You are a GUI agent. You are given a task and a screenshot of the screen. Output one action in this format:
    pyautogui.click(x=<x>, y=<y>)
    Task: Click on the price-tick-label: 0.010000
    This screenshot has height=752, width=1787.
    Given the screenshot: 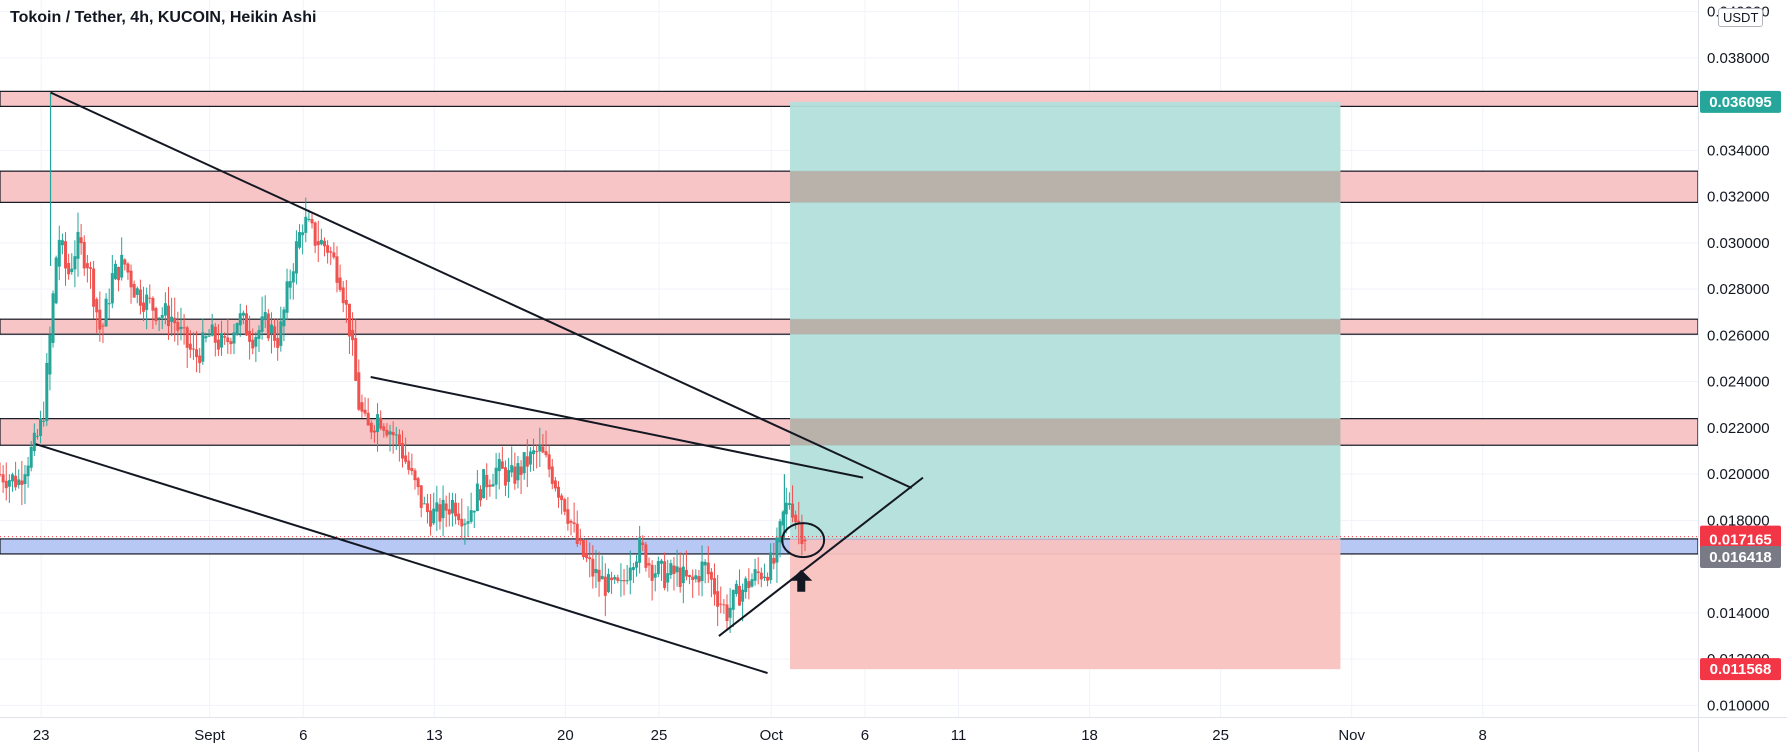 What is the action you would take?
    pyautogui.click(x=1738, y=705)
    